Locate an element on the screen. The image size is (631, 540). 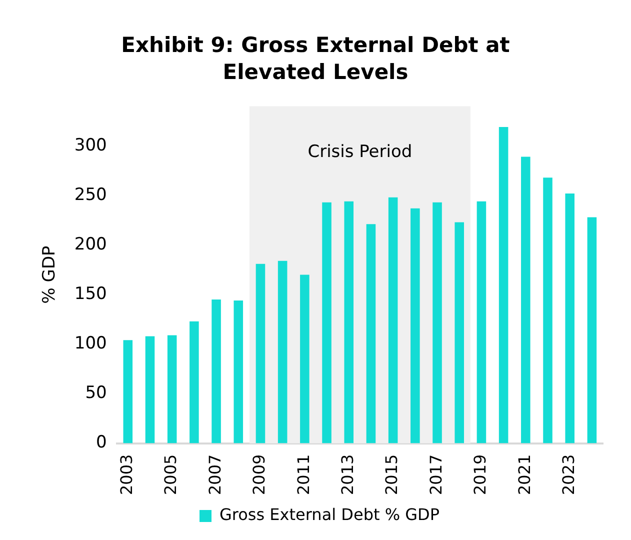
x-tick-label: 2009 is located at coordinates (259, 474).